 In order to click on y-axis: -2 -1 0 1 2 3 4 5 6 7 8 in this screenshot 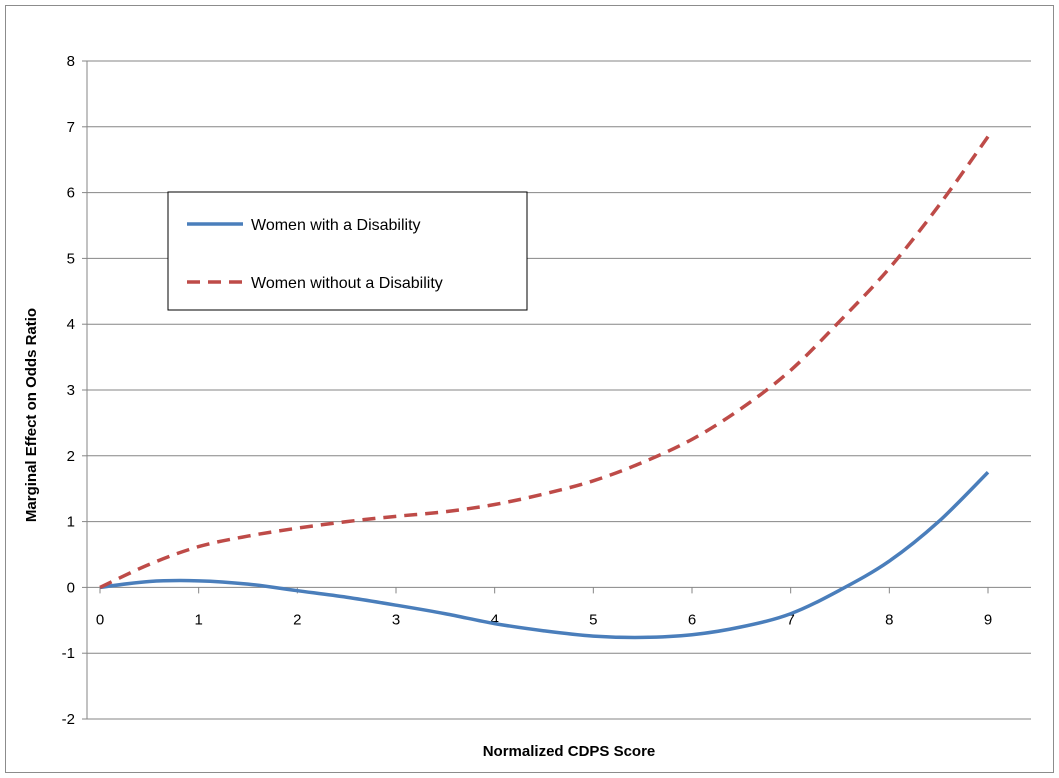, I will do `click(75, 390)`.